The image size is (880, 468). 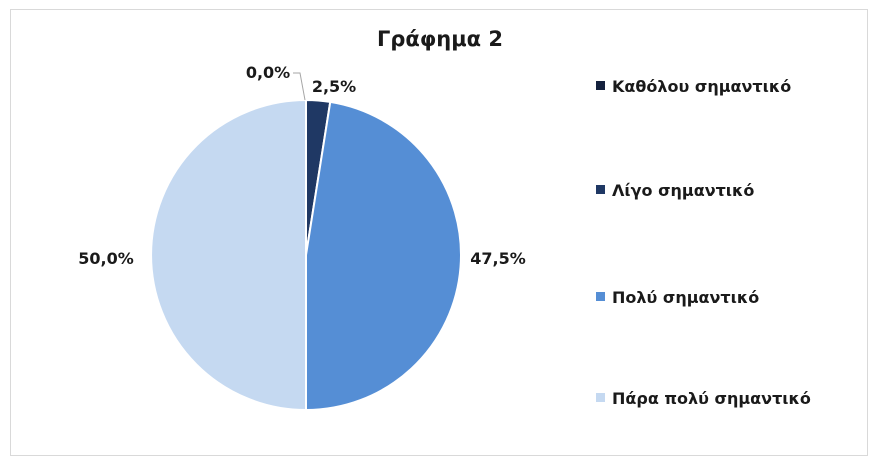 What do you see at coordinates (701, 86) in the screenshot?
I see `legend-label: Καθόλου σημαντικό` at bounding box center [701, 86].